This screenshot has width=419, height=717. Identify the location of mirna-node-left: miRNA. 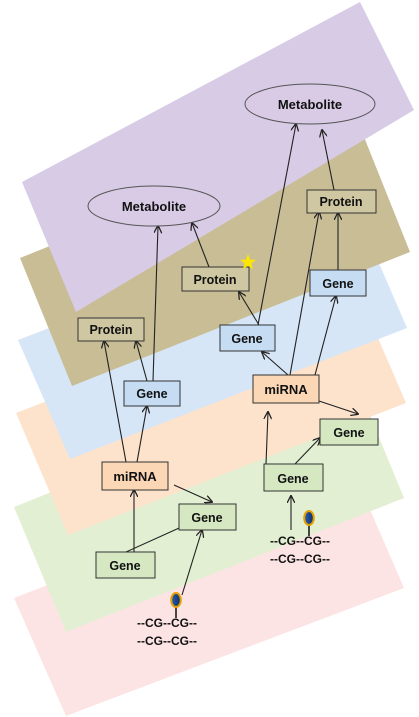
(135, 476).